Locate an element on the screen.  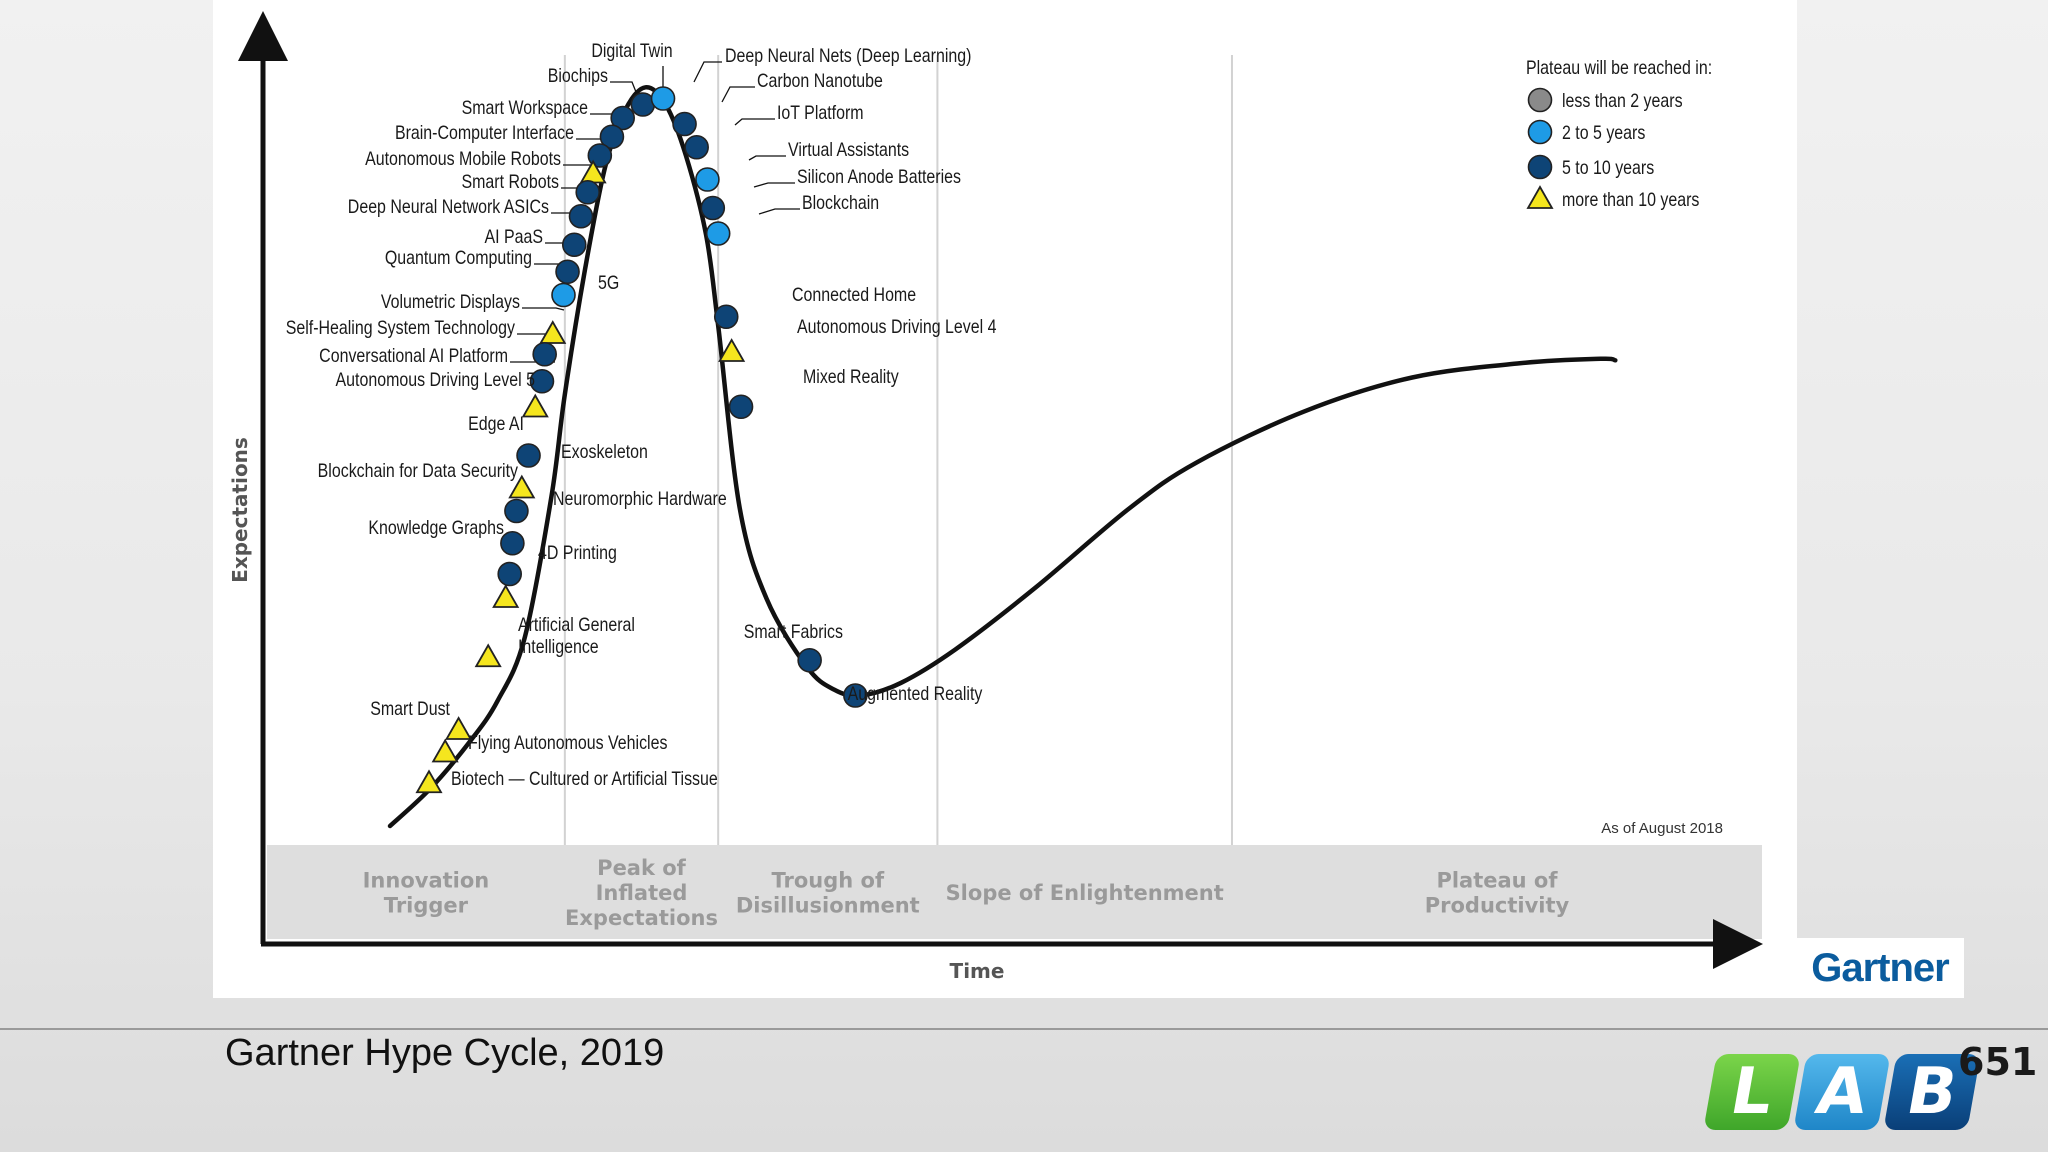
legend-label: less than 2 years is located at coordinates (1622, 101).